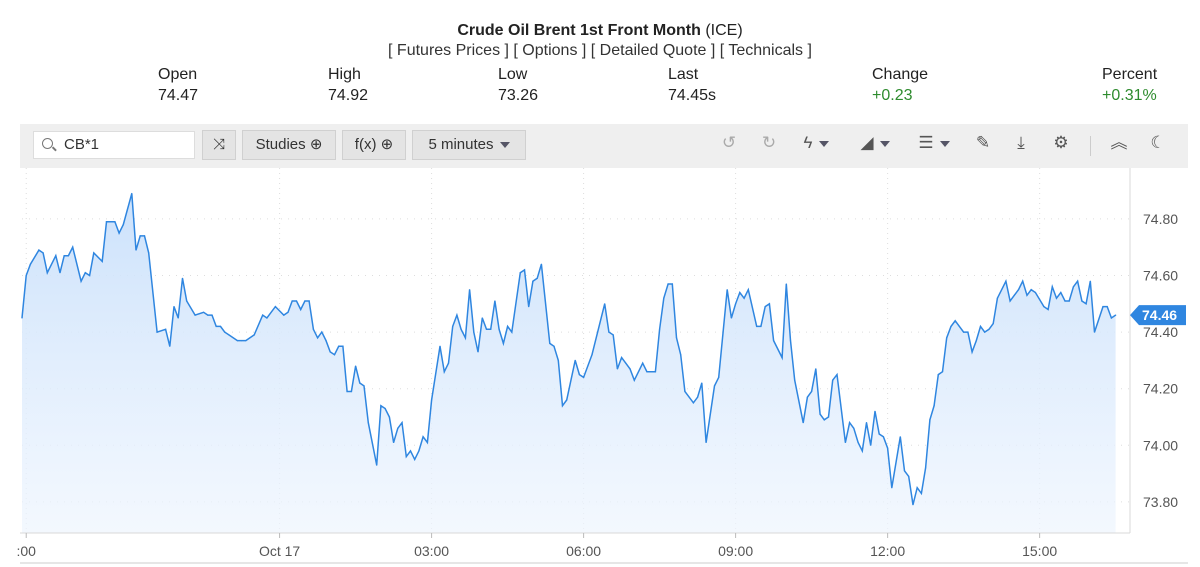 The width and height of the screenshot is (1200, 567). What do you see at coordinates (114, 145) in the screenshot?
I see `symbol-search-input: CB*1` at bounding box center [114, 145].